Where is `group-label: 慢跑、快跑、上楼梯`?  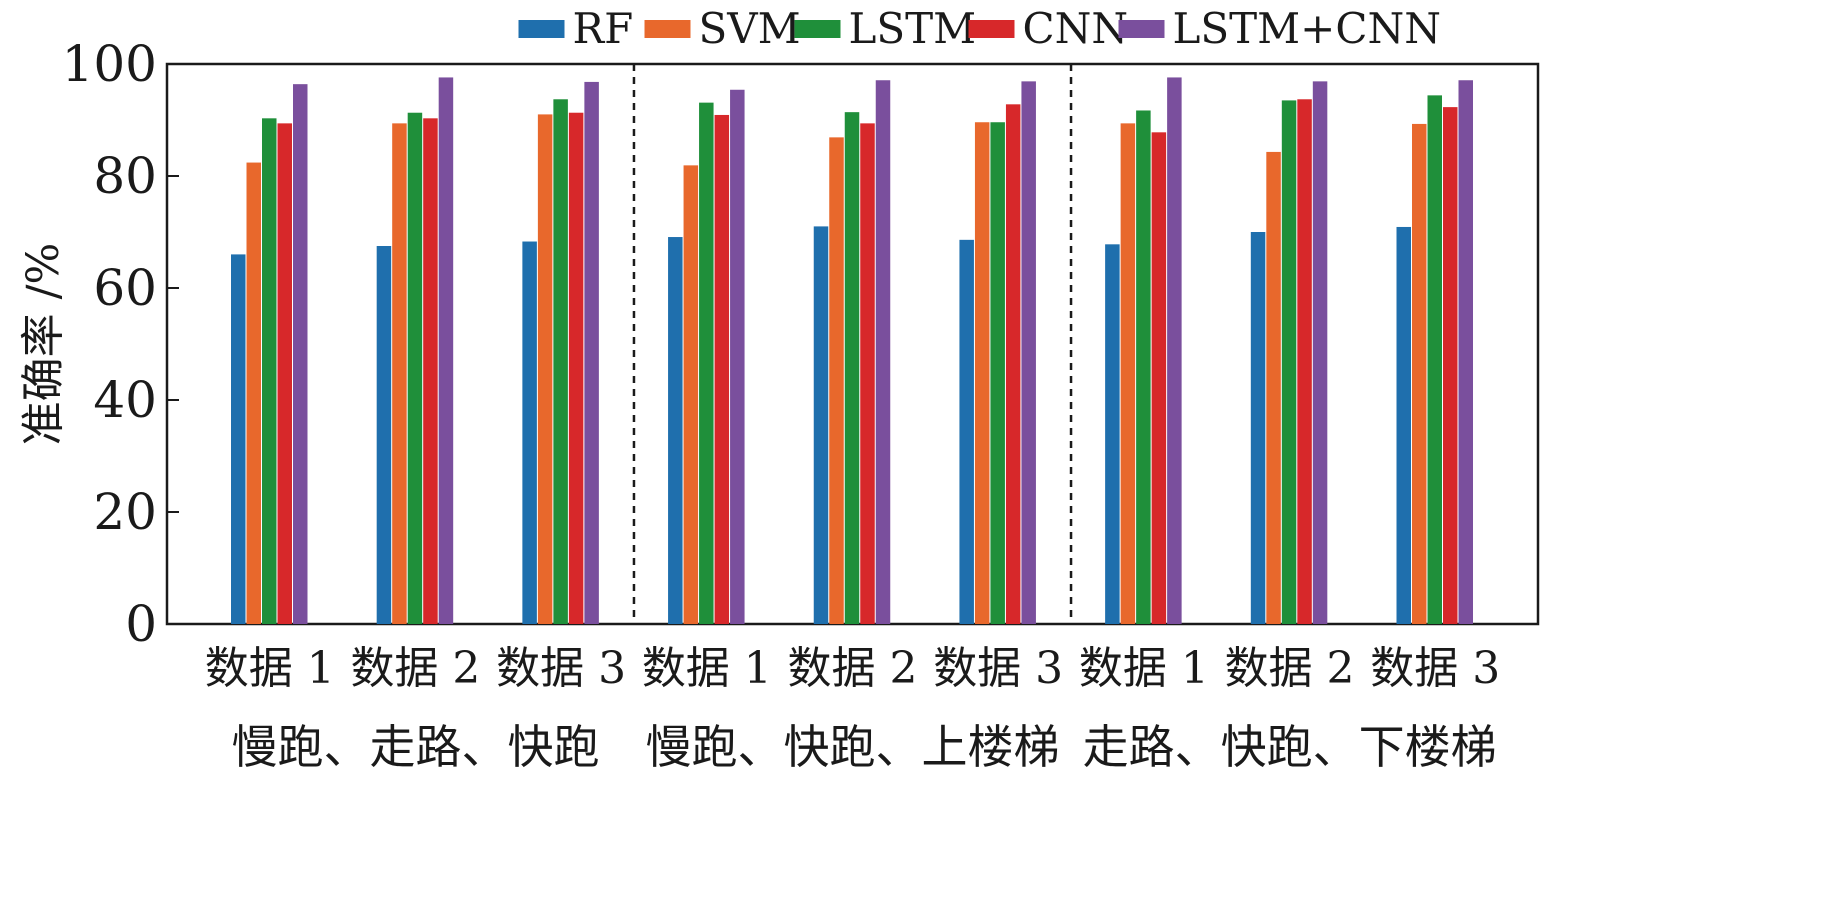
group-label: 慢跑、快跑、上楼梯 is located at coordinates (853, 747).